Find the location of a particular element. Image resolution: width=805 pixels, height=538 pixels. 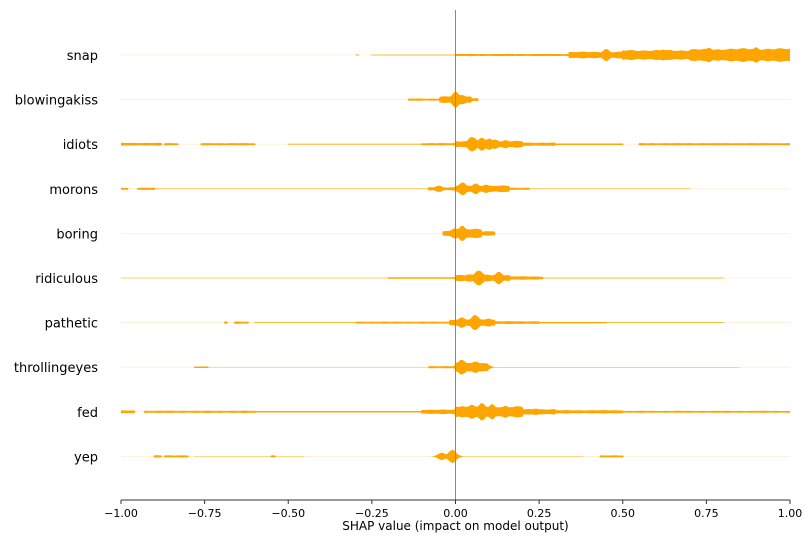

x-tick-label: −0.25 is located at coordinates (372, 513).